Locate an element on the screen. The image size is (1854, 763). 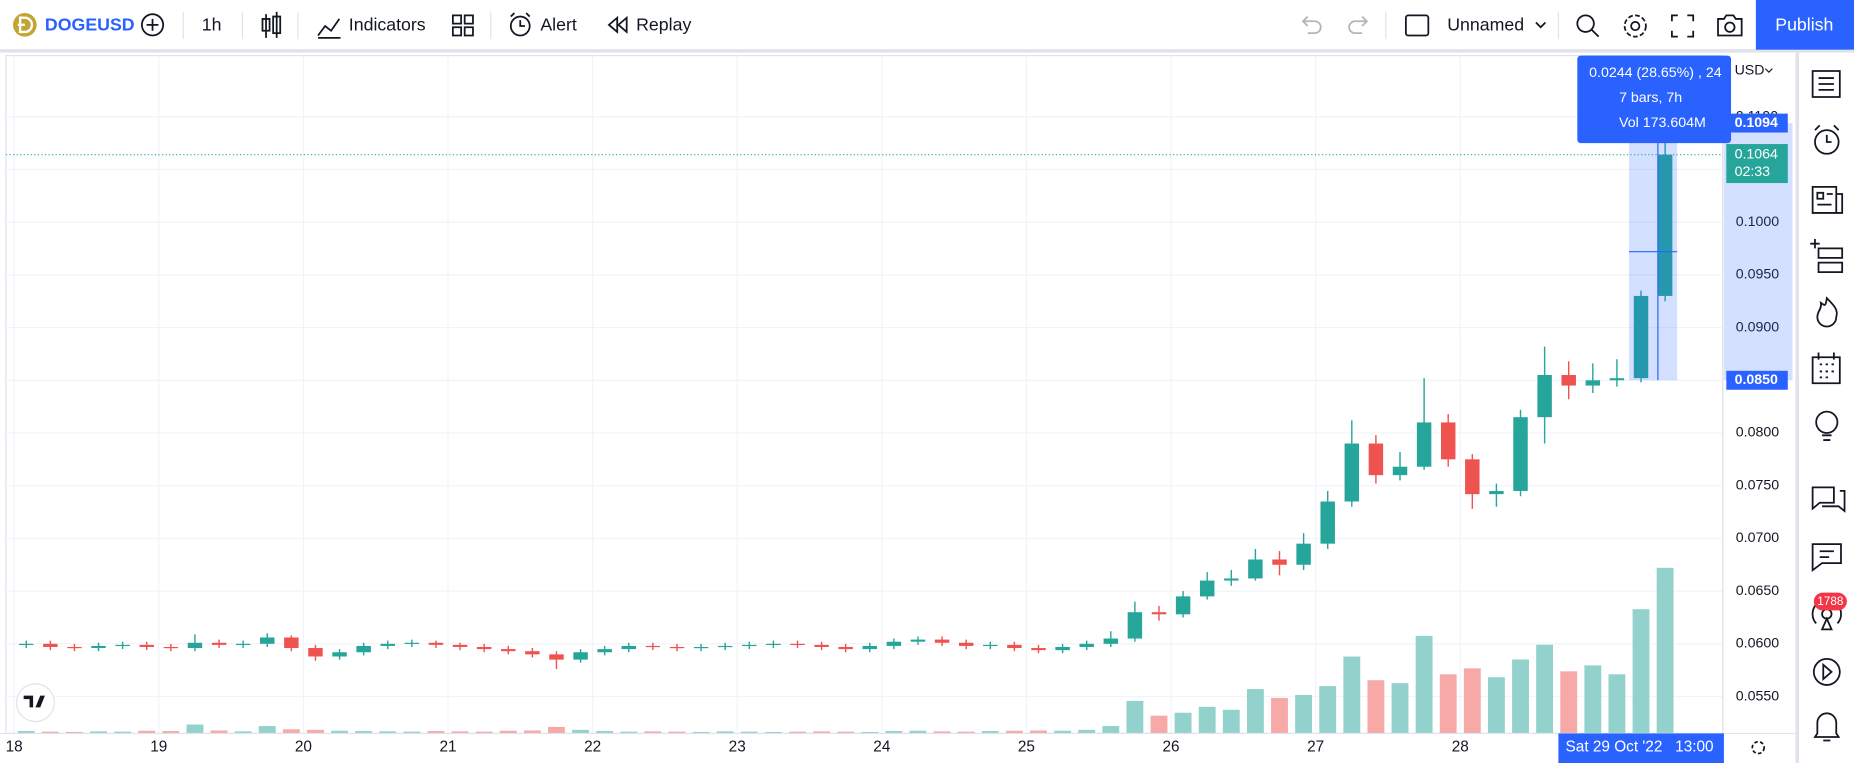
interval-button: 1h is located at coordinates (212, 25).